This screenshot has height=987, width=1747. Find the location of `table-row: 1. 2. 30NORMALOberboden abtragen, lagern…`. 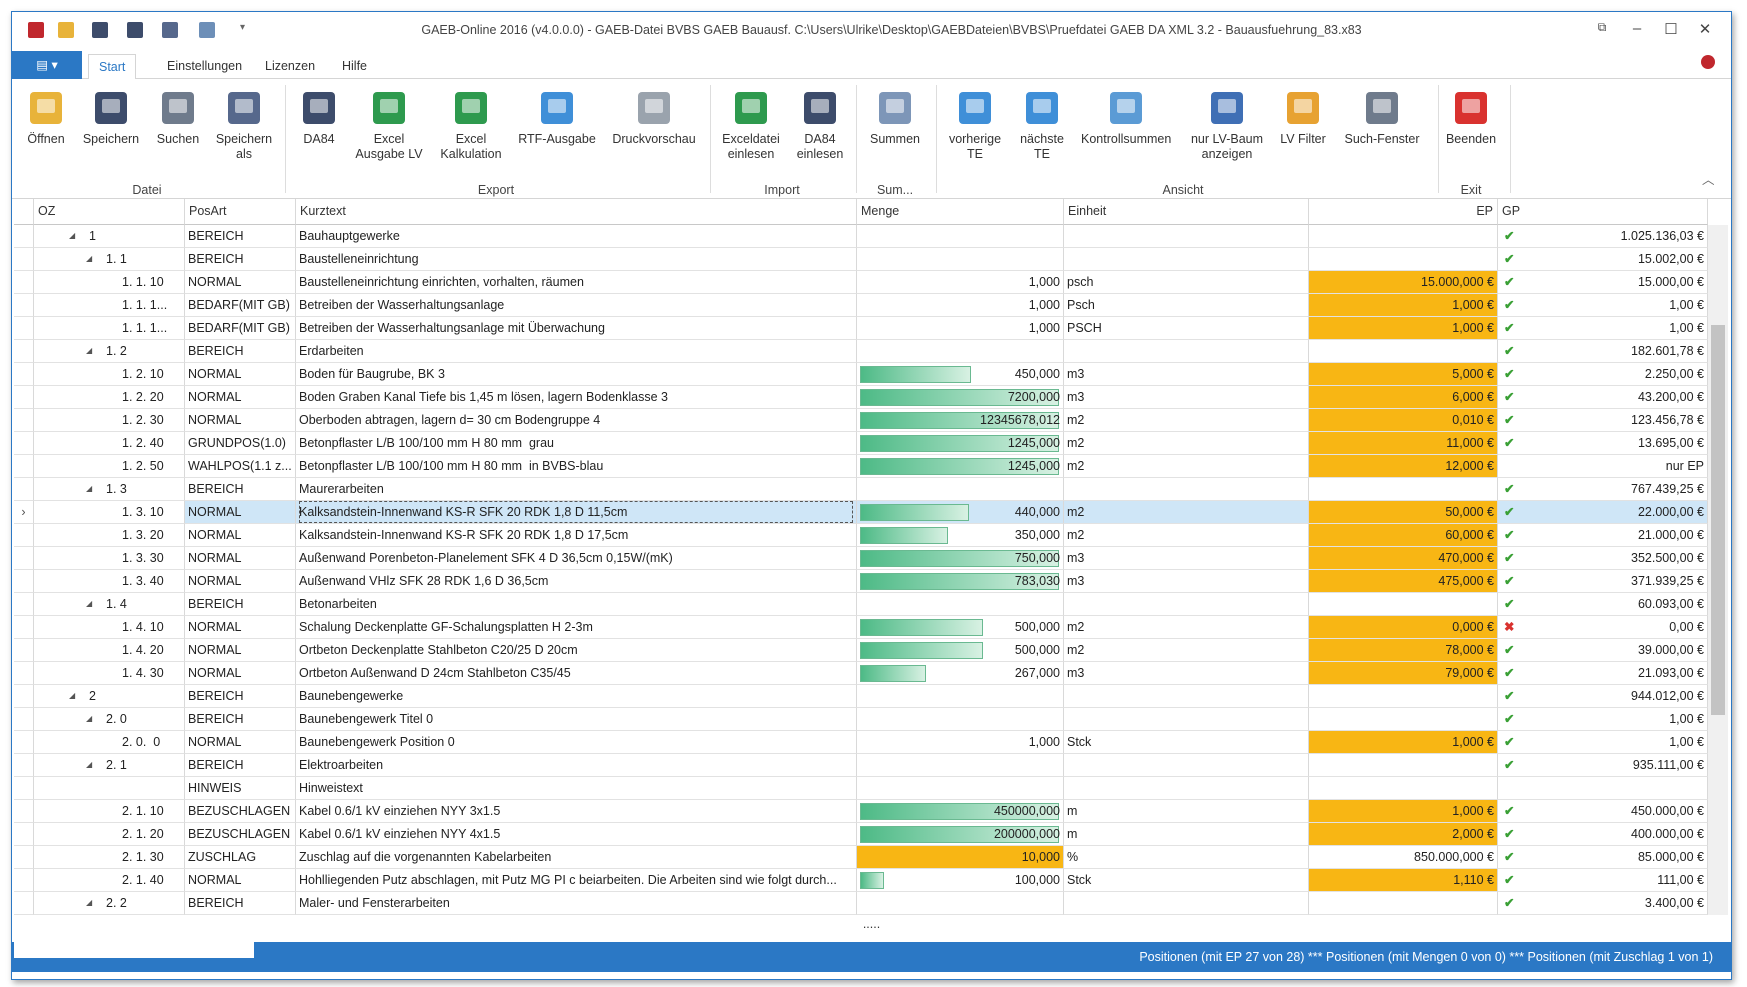

table-row: 1. 2. 30NORMALOberboden abtragen, lagern… is located at coordinates (860, 420).